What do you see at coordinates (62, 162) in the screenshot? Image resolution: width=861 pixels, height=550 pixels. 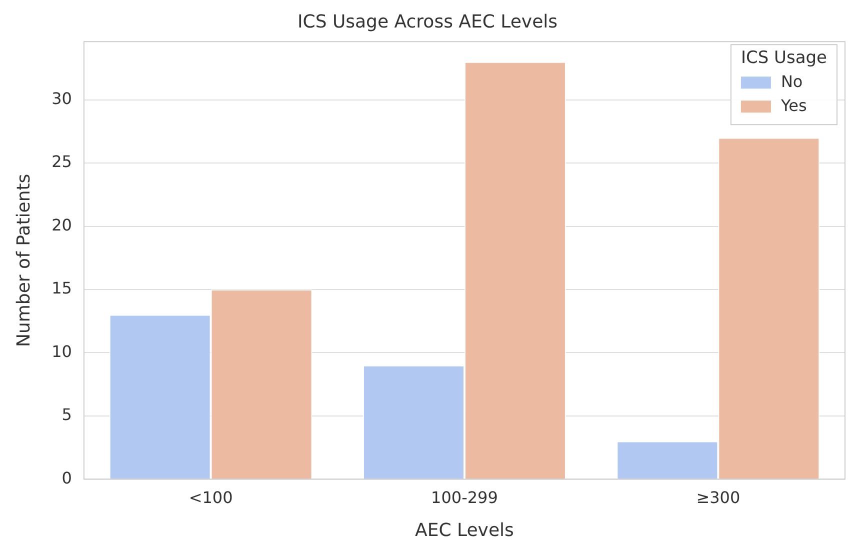 I see `y-tick-label: 25` at bounding box center [62, 162].